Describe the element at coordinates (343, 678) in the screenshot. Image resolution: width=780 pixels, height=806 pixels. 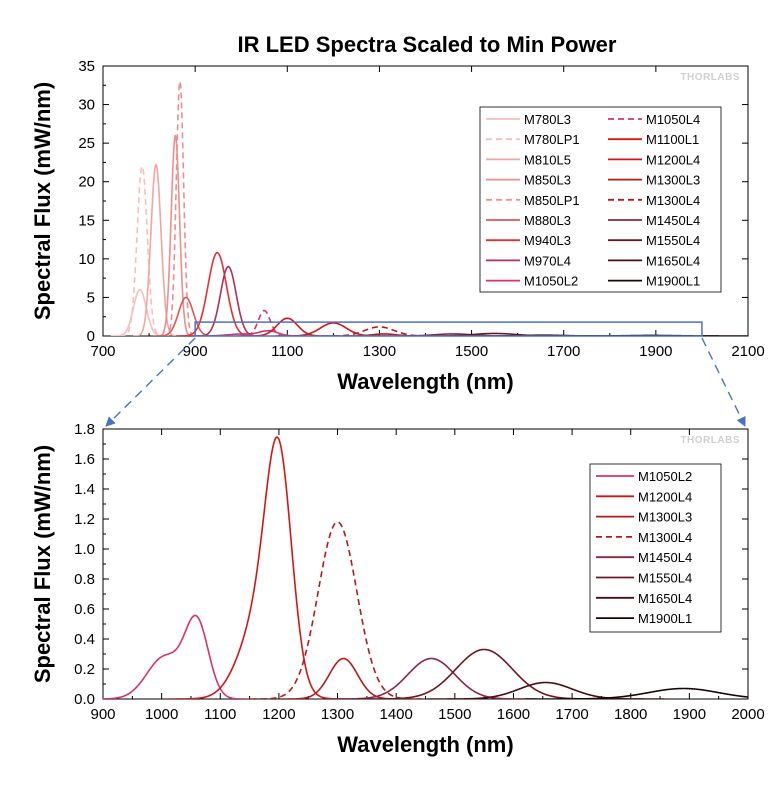
I see `series-m1300l3` at that location.